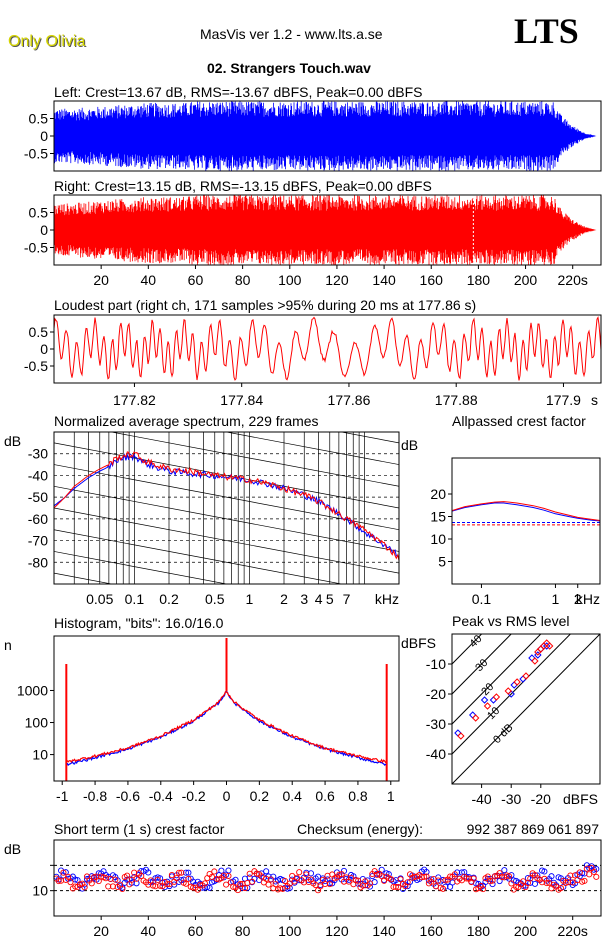 Image resolution: width=606 pixels, height=946 pixels. Describe the element at coordinates (349, 400) in the screenshot. I see `x-tick-label: 177.86` at that location.